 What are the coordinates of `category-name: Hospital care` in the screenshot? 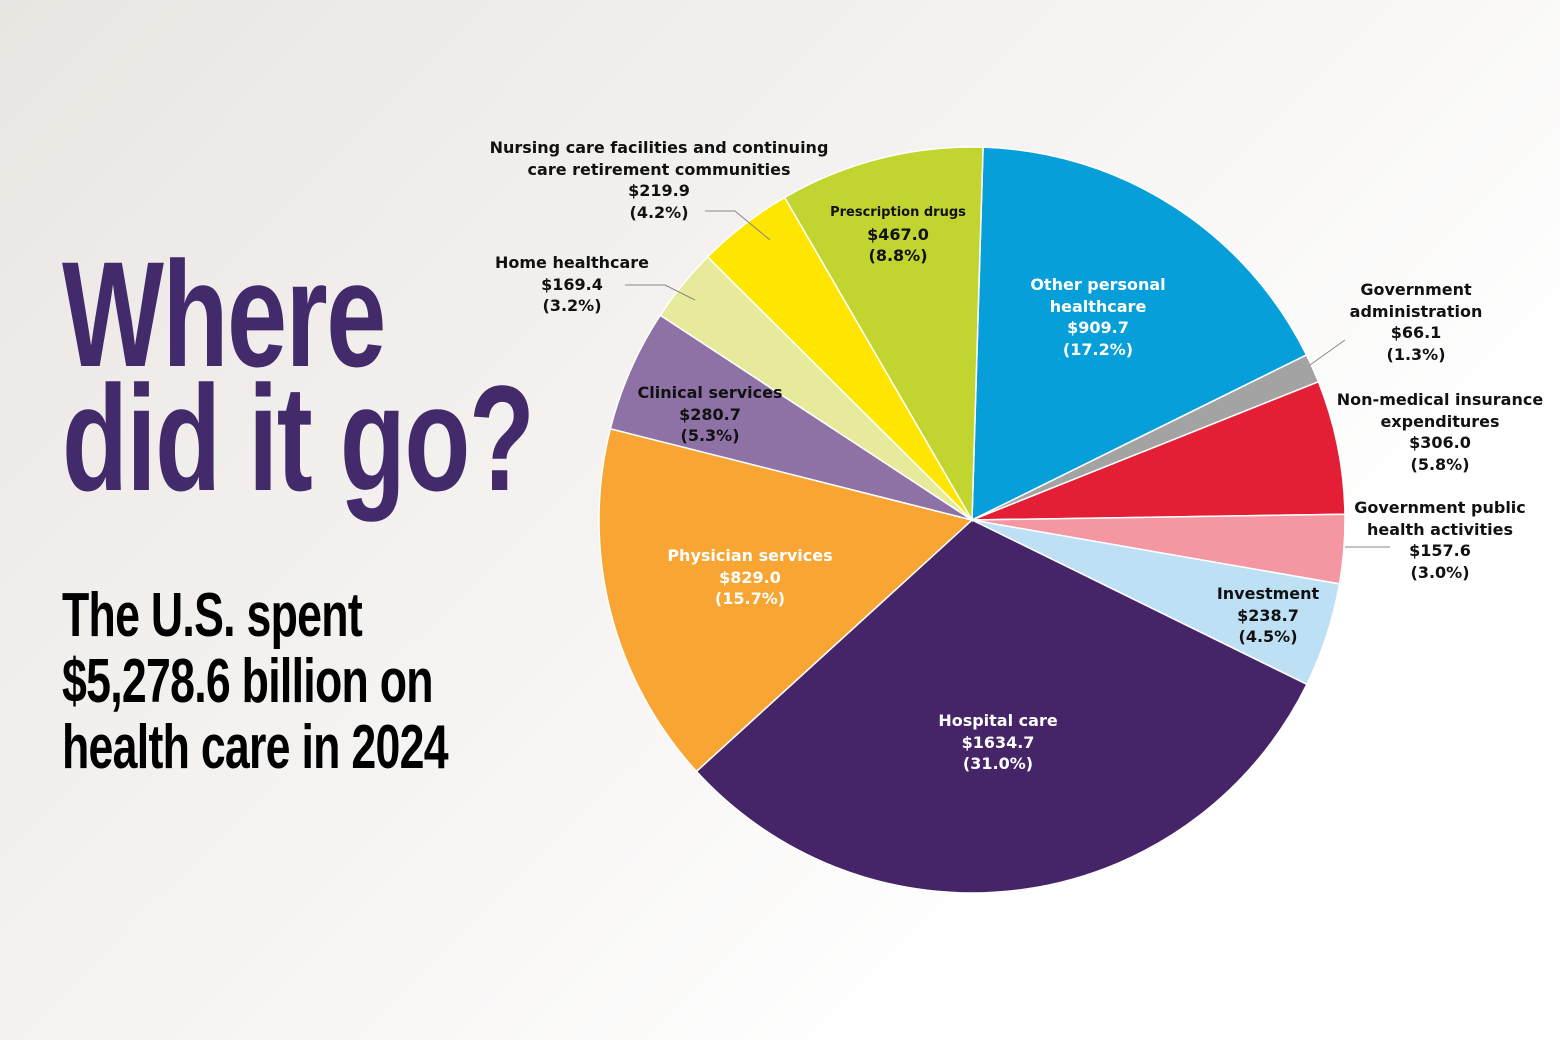 It's located at (998, 720).